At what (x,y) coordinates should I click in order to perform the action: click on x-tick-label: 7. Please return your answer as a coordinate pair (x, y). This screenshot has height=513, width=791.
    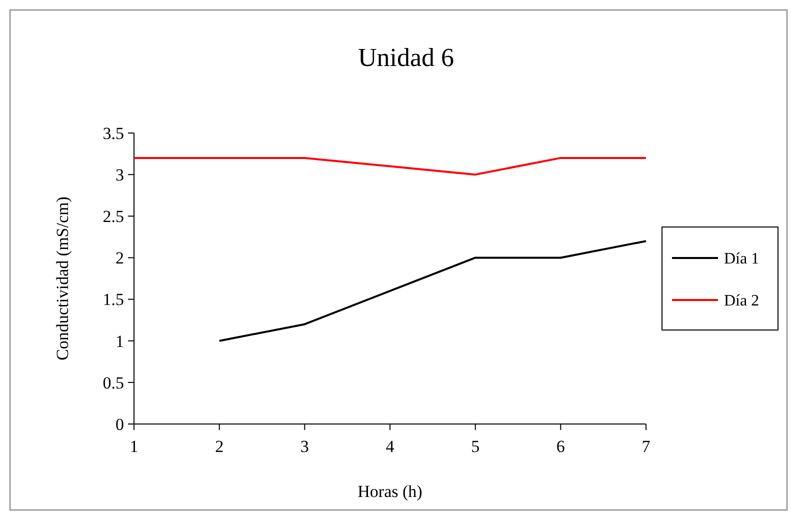
    Looking at the image, I should click on (646, 446).